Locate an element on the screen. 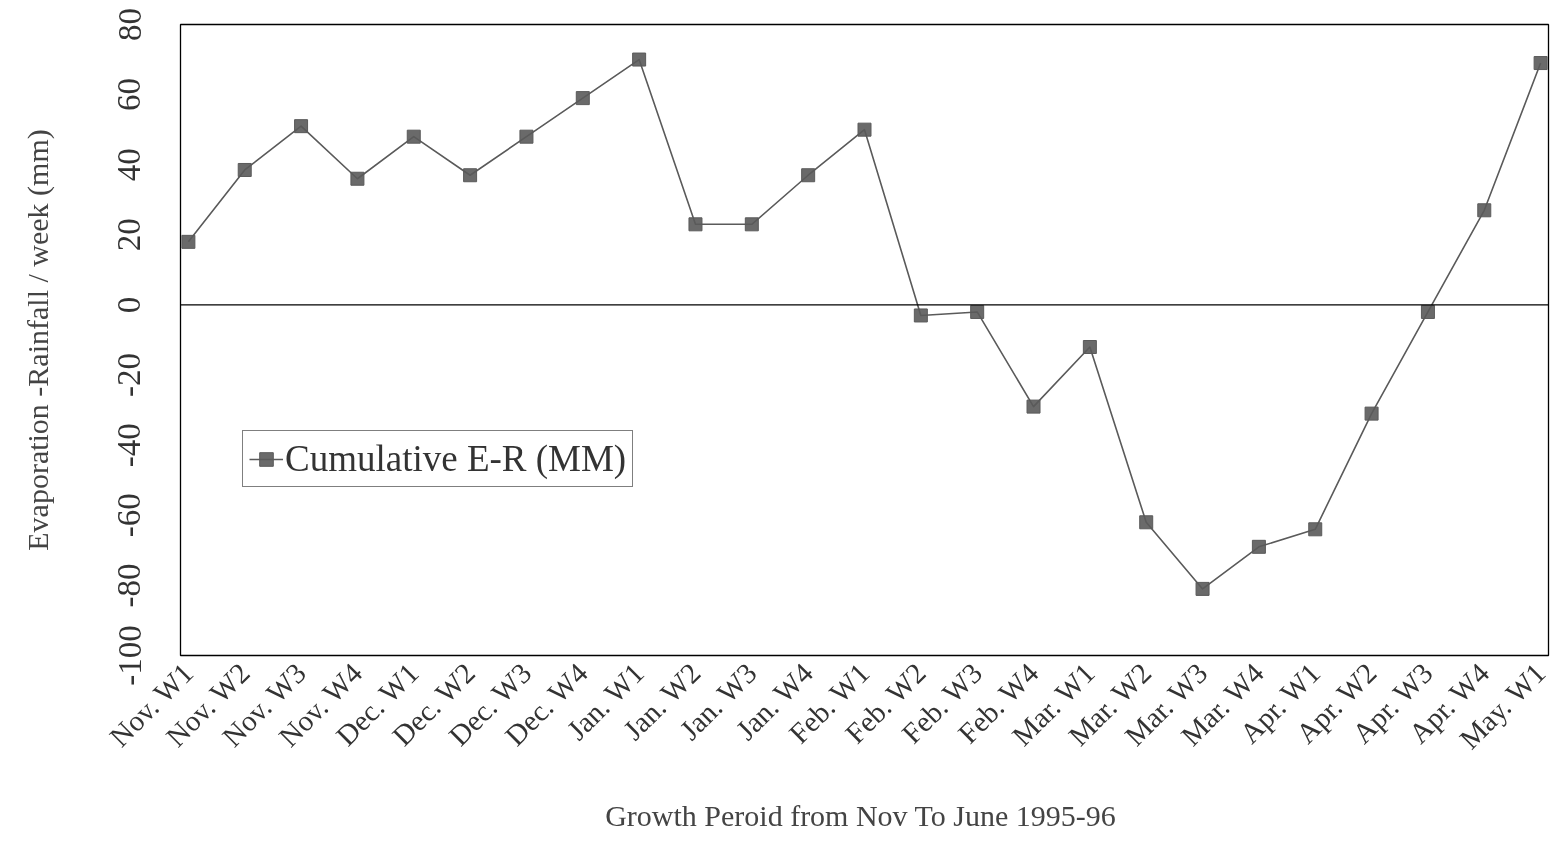  y-tick-label: -60 is located at coordinates (129, 515).